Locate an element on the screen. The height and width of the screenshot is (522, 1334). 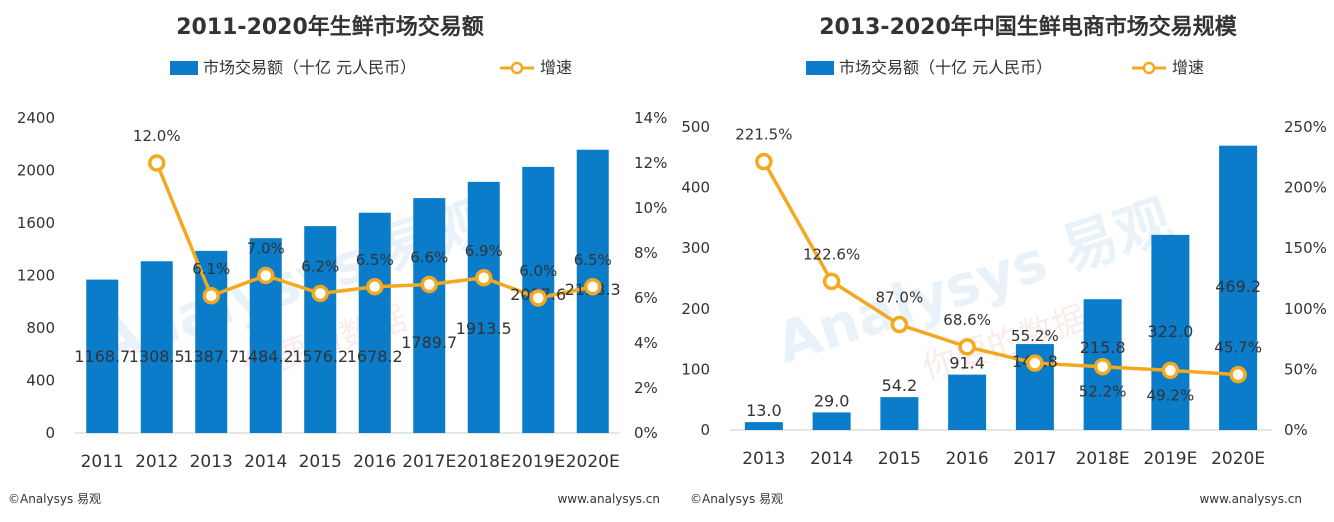
legend-line-marker is located at coordinates (517, 68).